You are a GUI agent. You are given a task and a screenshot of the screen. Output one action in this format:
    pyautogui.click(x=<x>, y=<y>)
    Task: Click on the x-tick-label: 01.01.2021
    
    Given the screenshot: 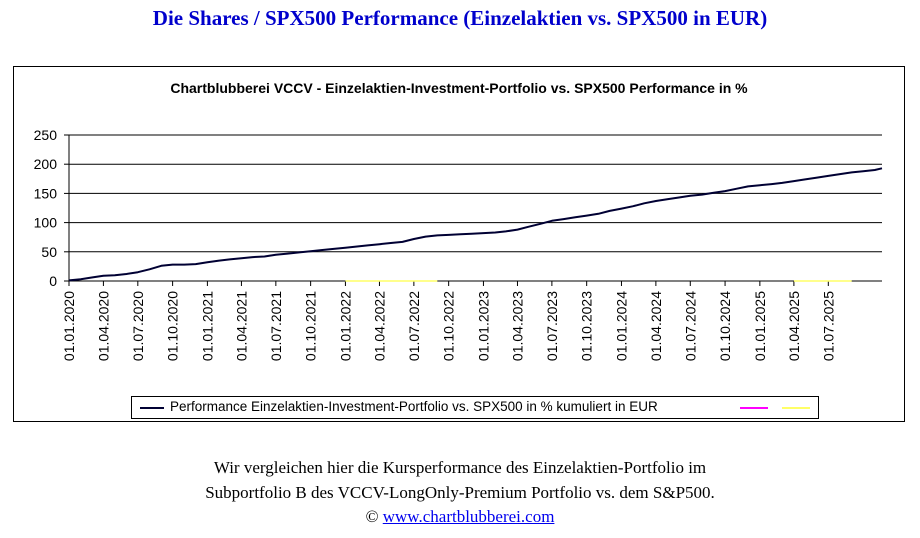 What is the action you would take?
    pyautogui.click(x=207, y=326)
    